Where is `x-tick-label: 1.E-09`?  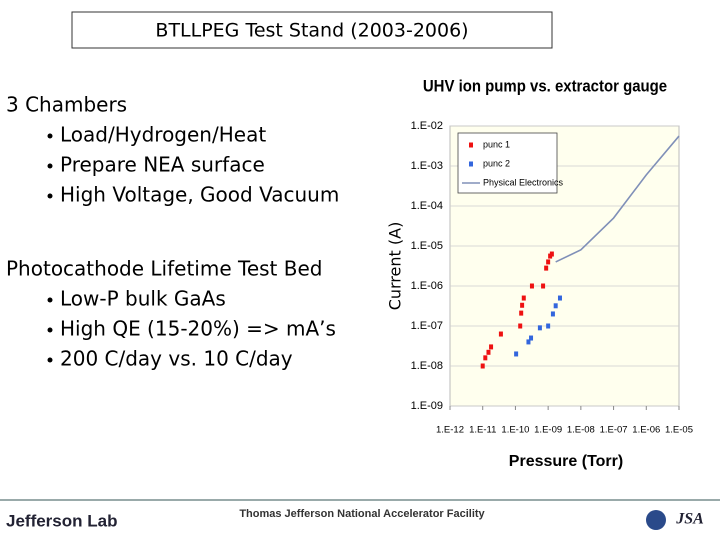
x-tick-label: 1.E-09 is located at coordinates (548, 430).